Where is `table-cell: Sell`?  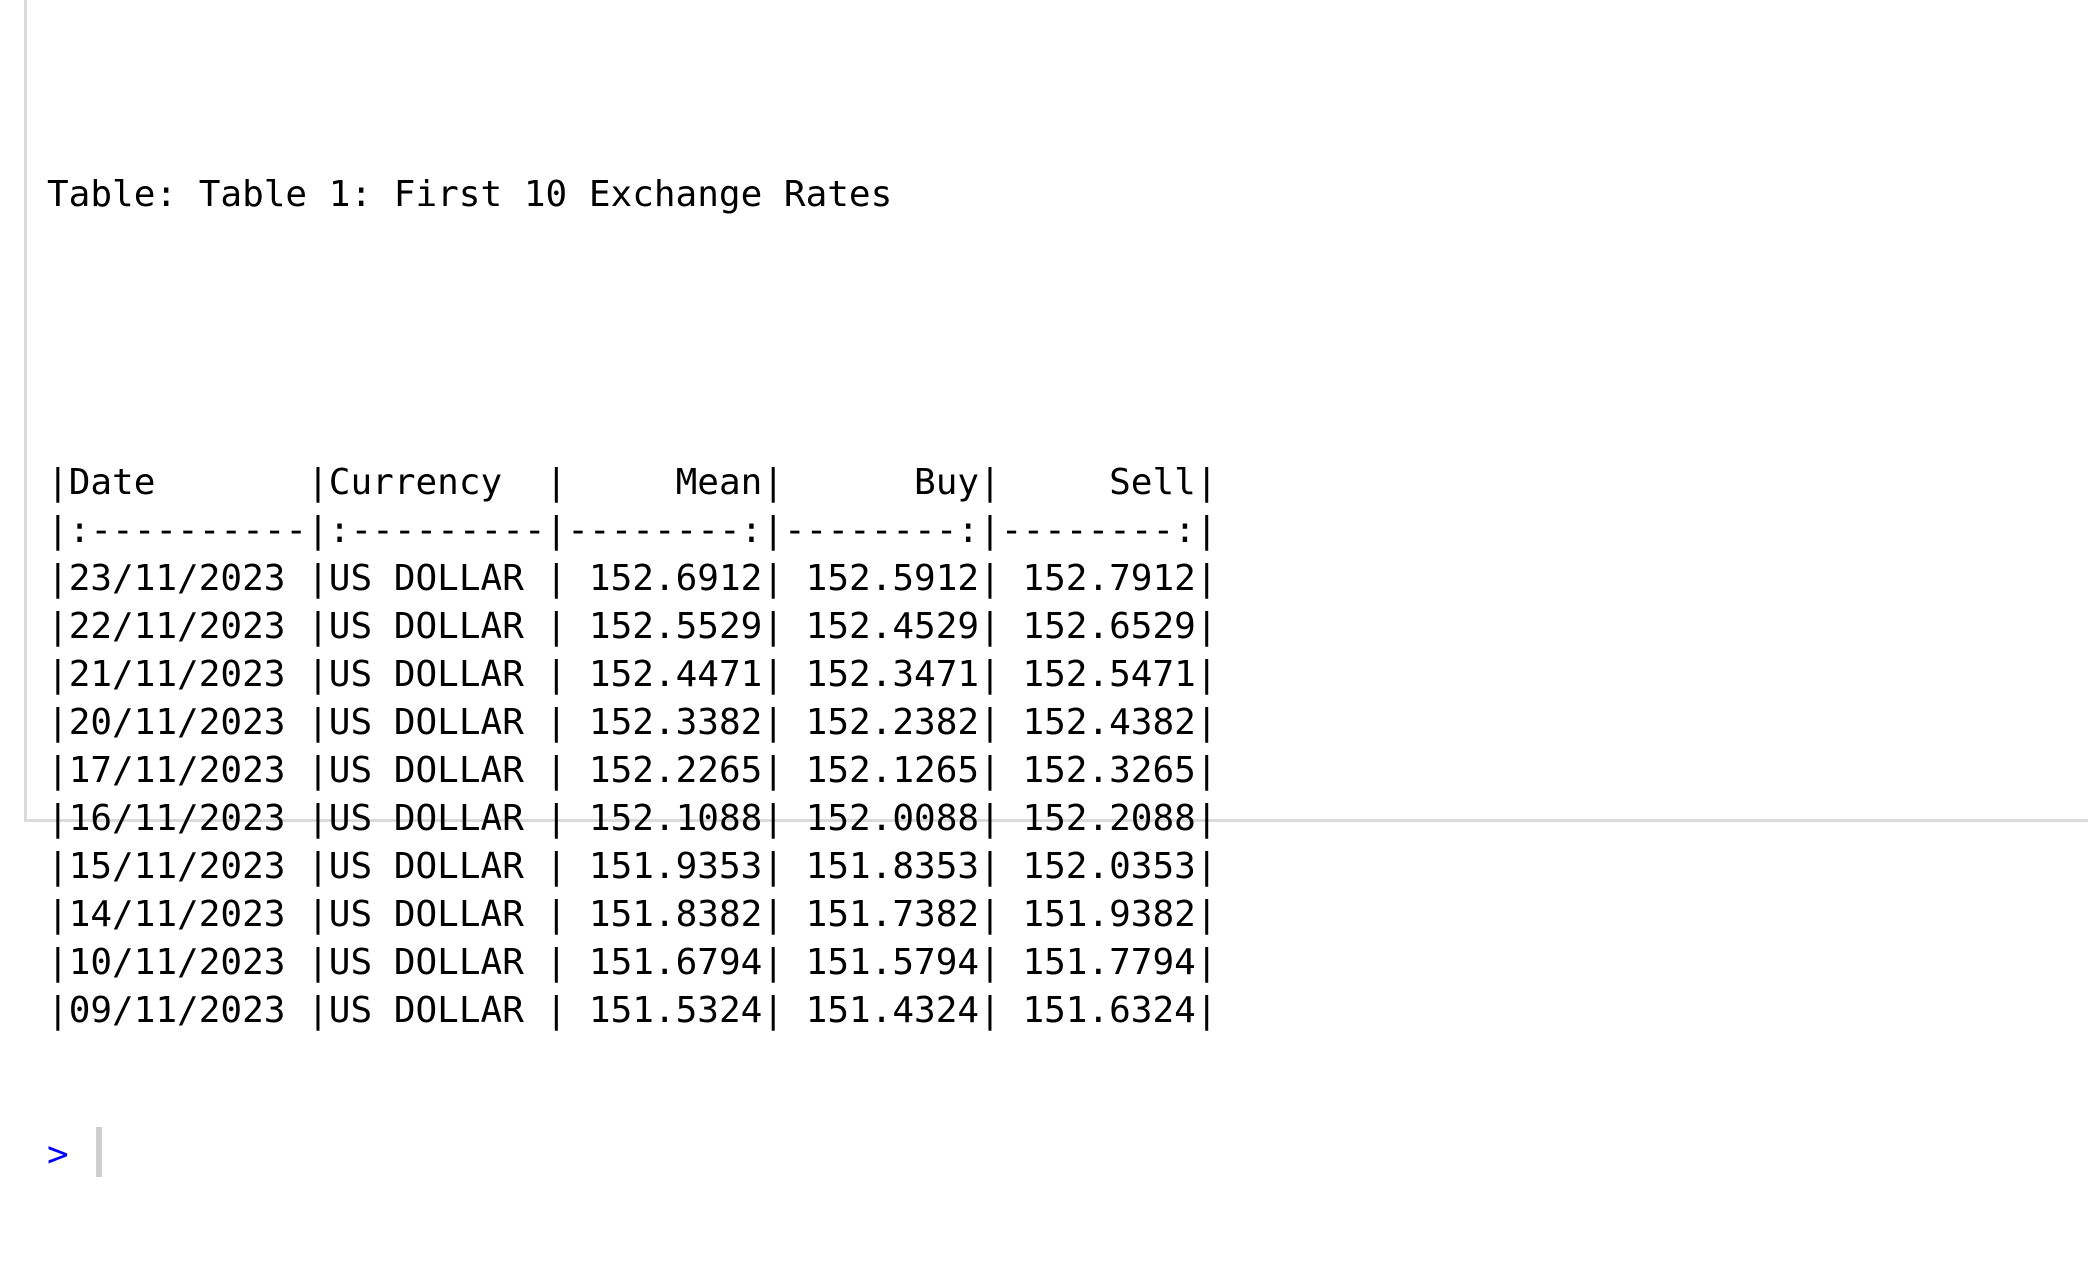 table-cell: Sell is located at coordinates (1098, 482).